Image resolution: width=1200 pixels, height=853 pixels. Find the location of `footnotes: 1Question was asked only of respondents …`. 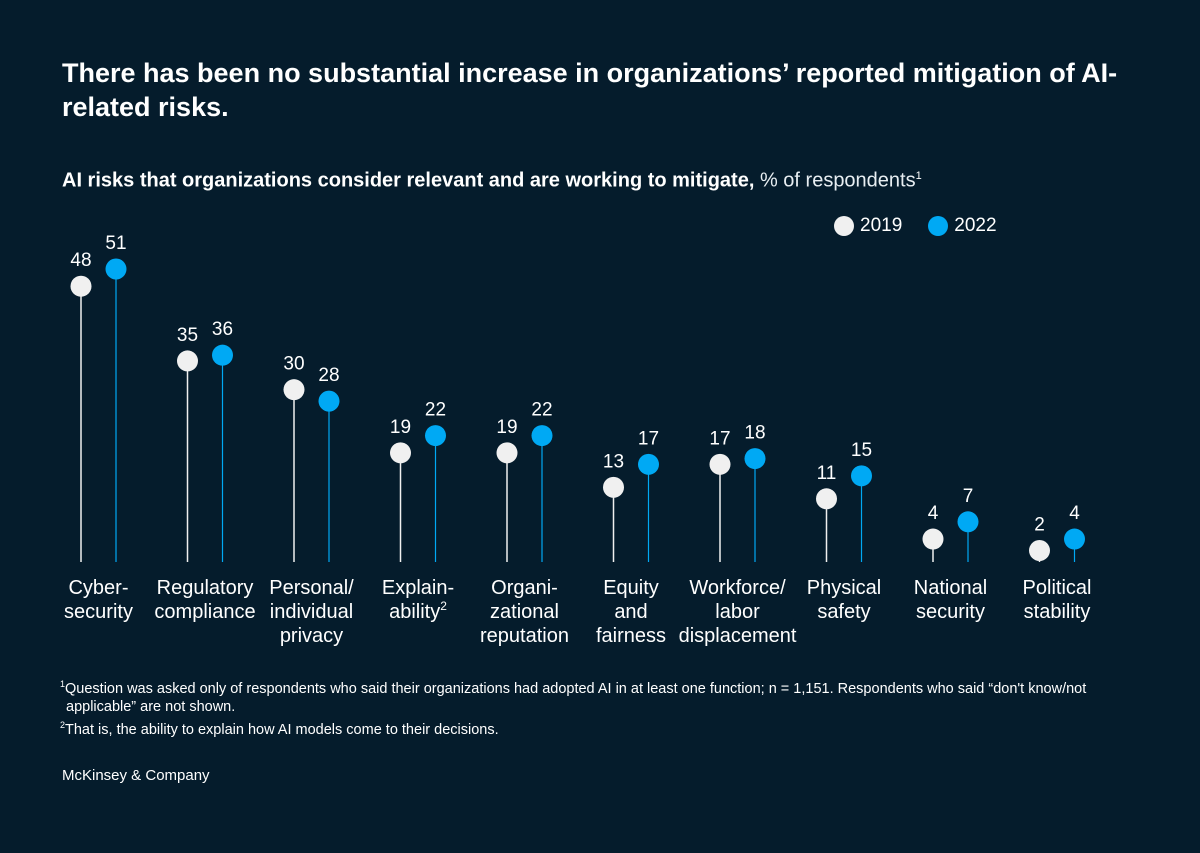

footnotes: 1Question was asked only of respondents … is located at coordinates (600, 707).